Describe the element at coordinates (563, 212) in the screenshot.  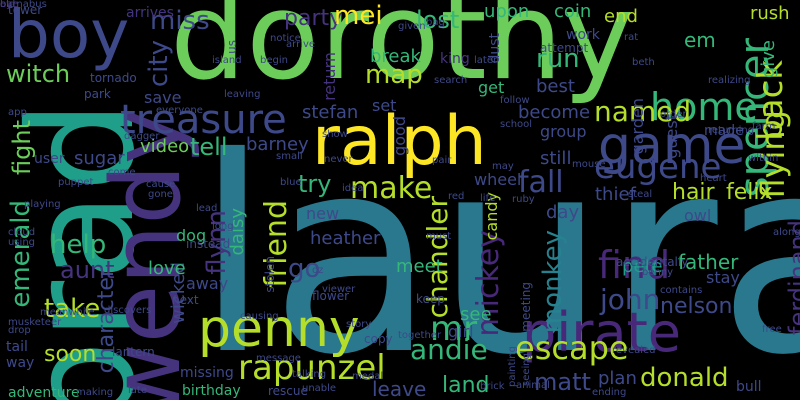
I see `cloud-word-day: day` at that location.